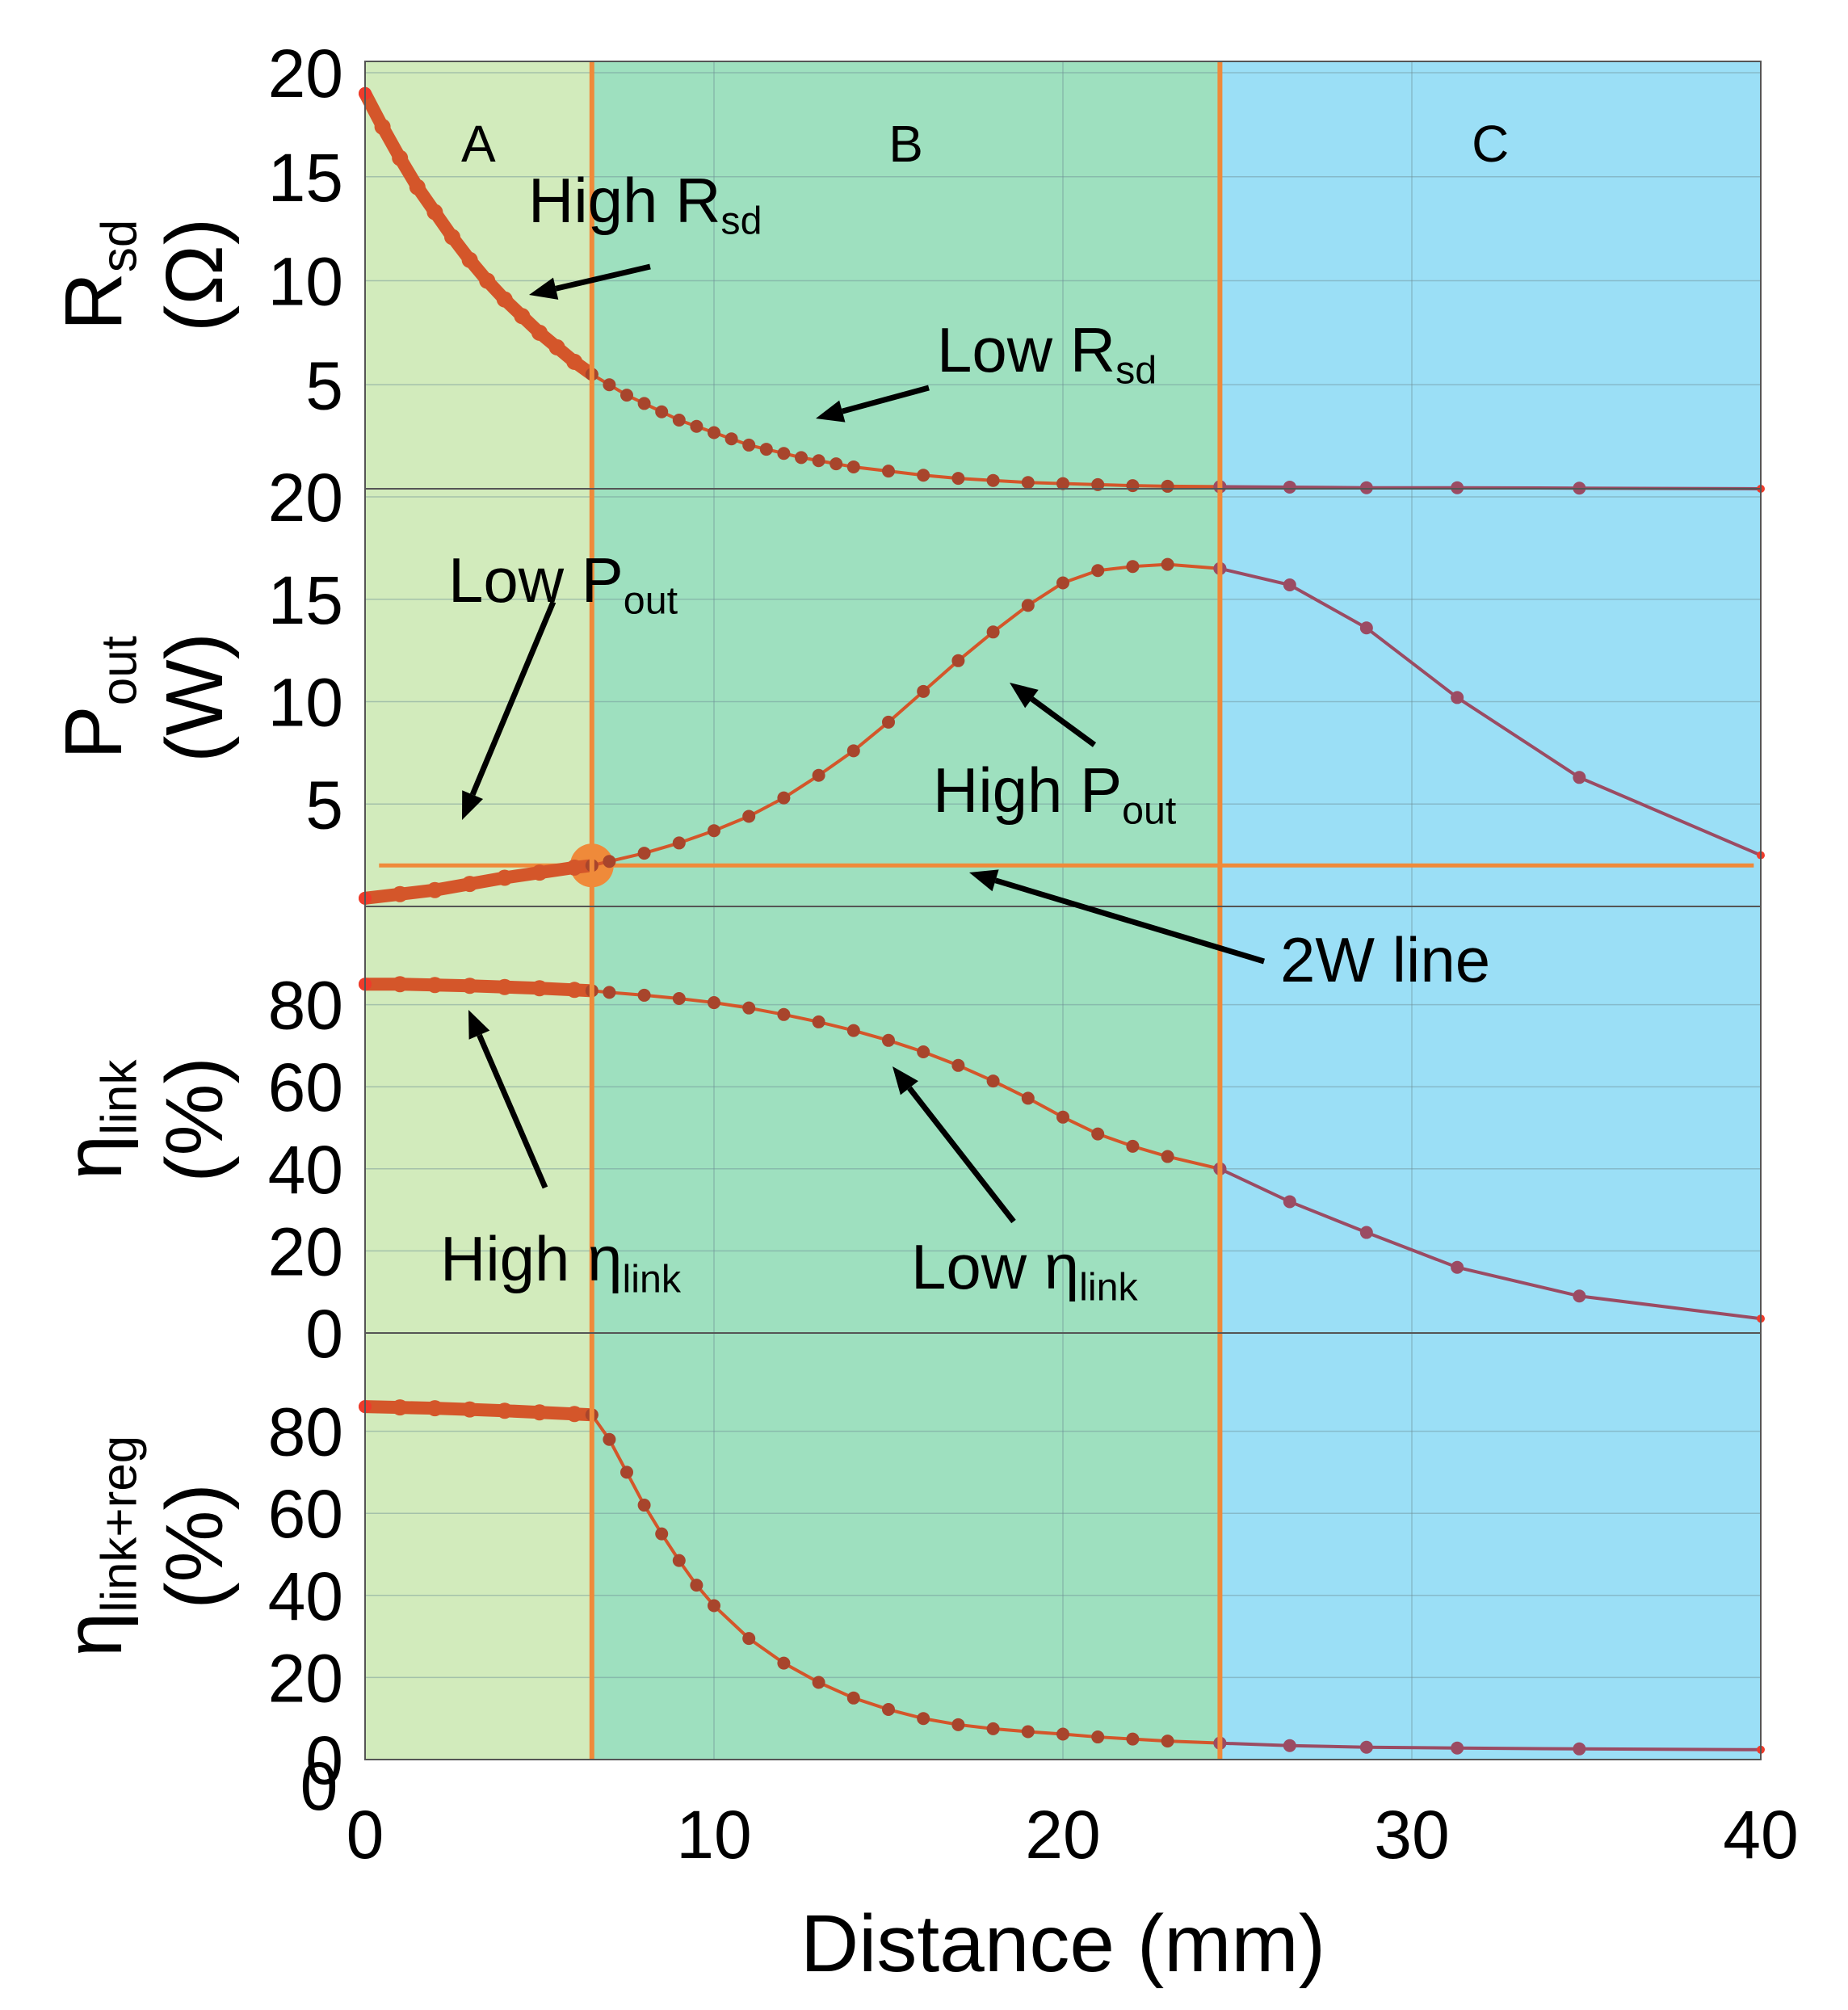 The width and height of the screenshot is (1848, 2010). What do you see at coordinates (905, 1579) in the screenshot?
I see `eta_link_reg-series-line-region-b` at bounding box center [905, 1579].